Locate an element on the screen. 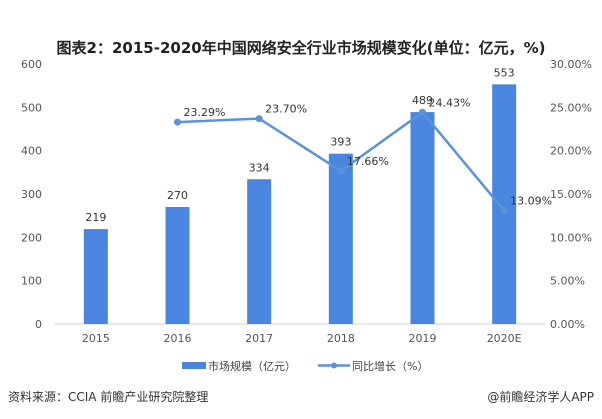  y-left-tick-label: 200 is located at coordinates (31, 237).